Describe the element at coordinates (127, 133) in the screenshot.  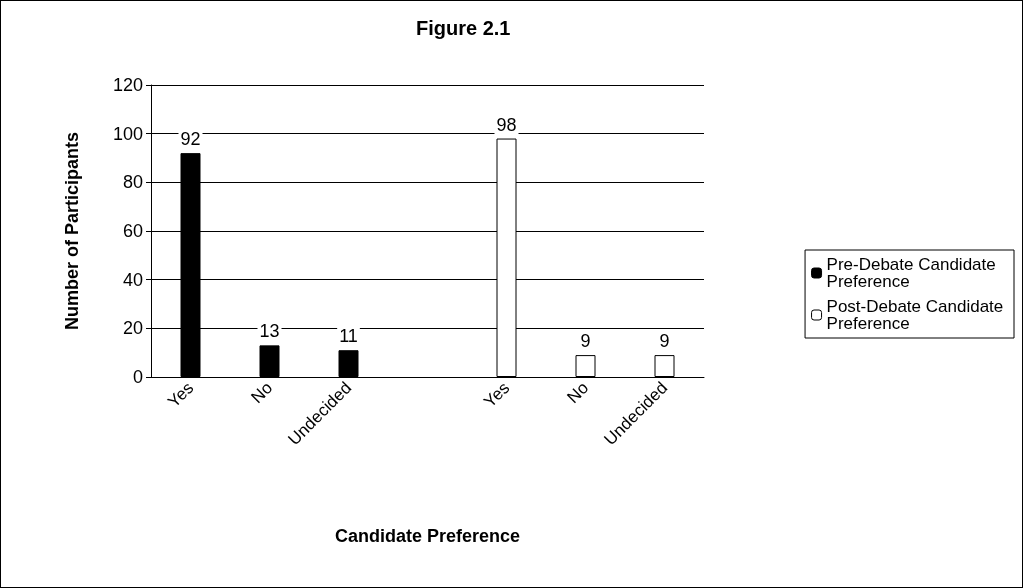
I see `y-tick-label: 100` at that location.